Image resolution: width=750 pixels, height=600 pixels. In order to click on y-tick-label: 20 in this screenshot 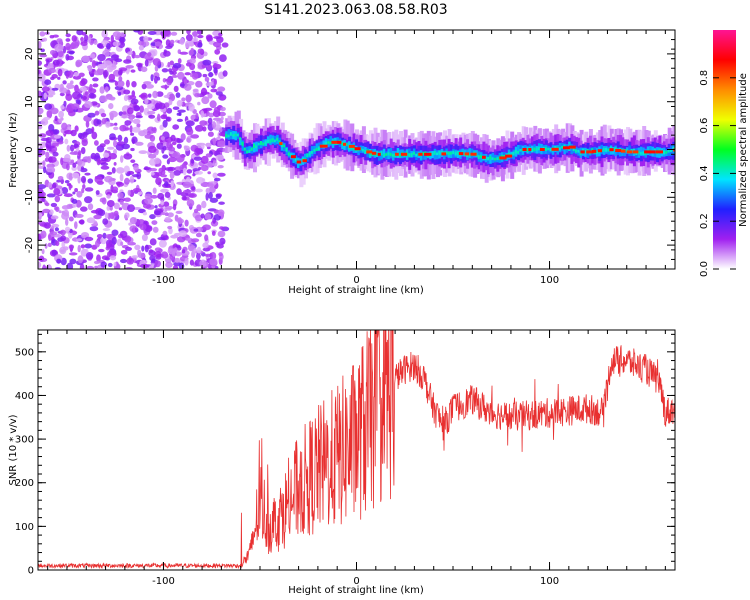, I will do `click(29, 54)`.